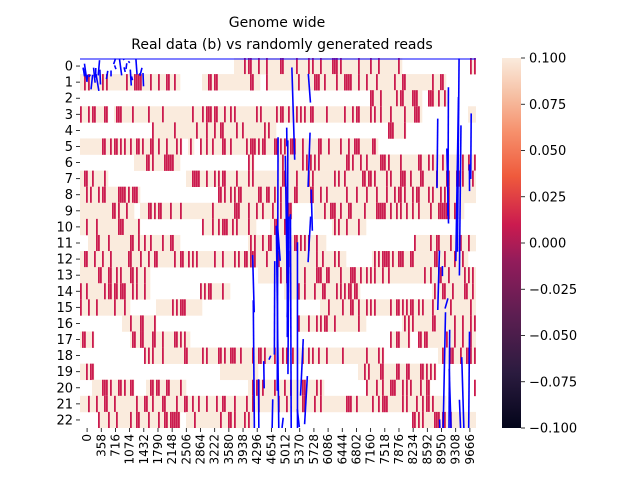 This screenshot has width=640, height=480. I want to click on x-tick-label: 358, so click(101, 445).